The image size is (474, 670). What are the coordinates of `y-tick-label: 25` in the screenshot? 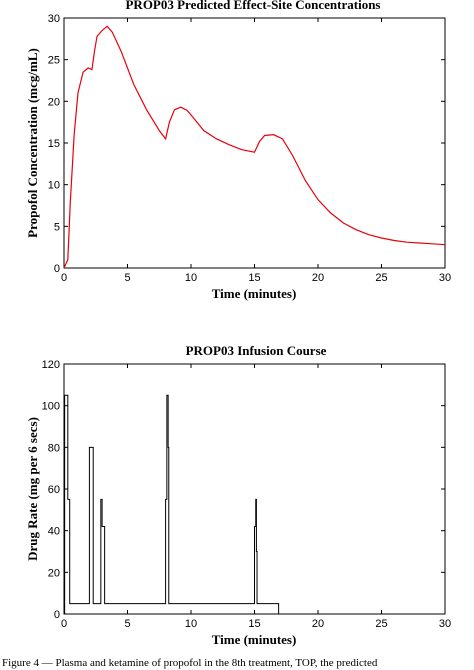 It's located at (54, 61).